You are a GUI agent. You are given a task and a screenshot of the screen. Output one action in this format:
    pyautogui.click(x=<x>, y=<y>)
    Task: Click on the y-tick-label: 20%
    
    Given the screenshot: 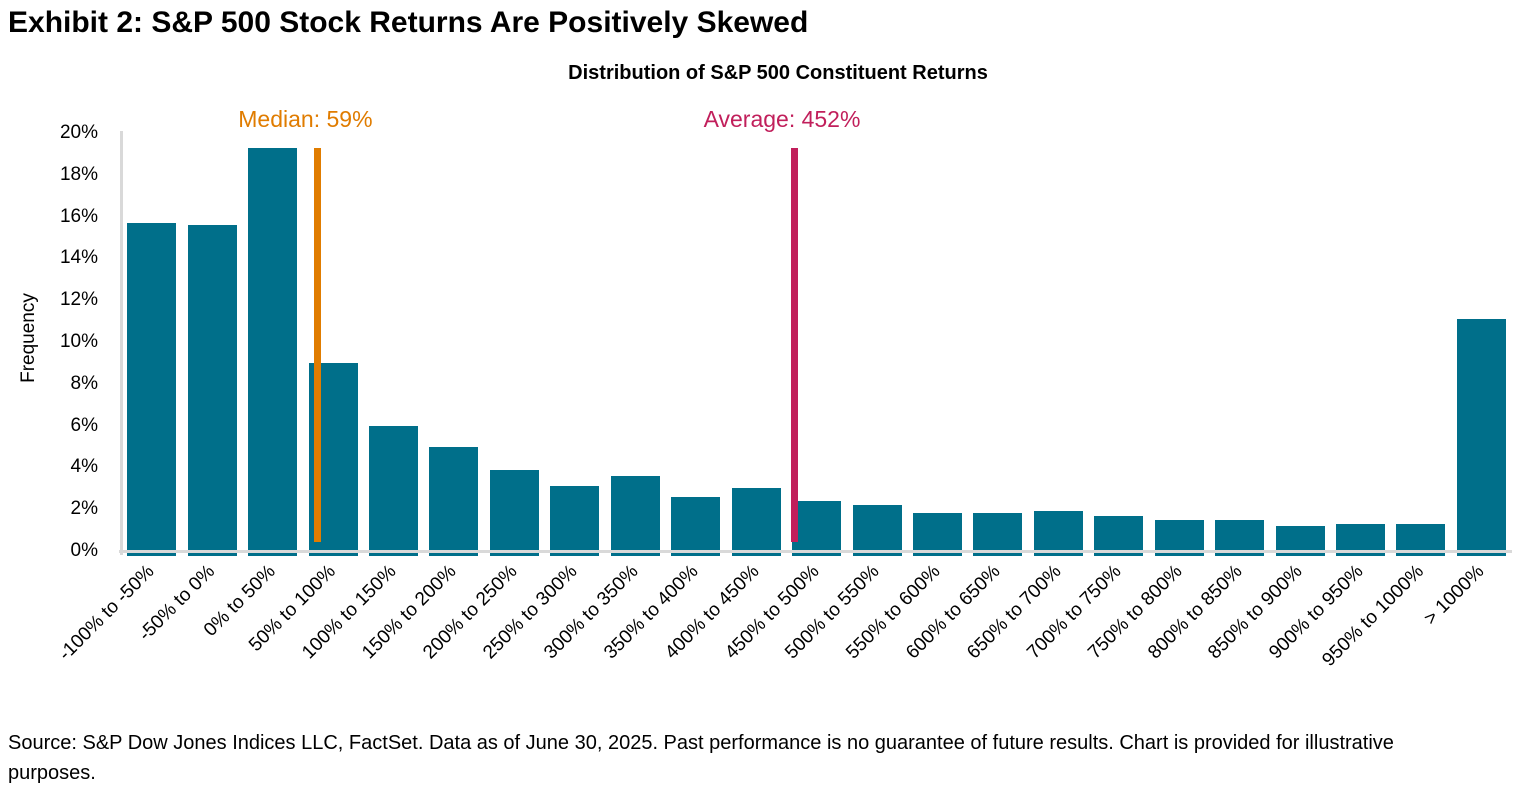 What is the action you would take?
    pyautogui.click(x=78, y=132)
    